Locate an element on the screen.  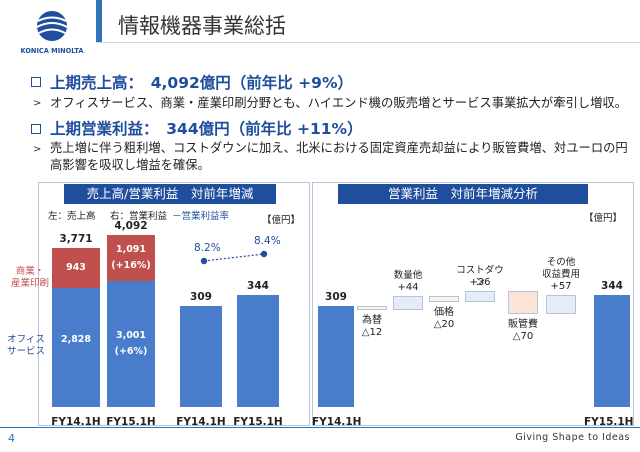
waterfall-step-name: 為替 is located at coordinates (372, 321).